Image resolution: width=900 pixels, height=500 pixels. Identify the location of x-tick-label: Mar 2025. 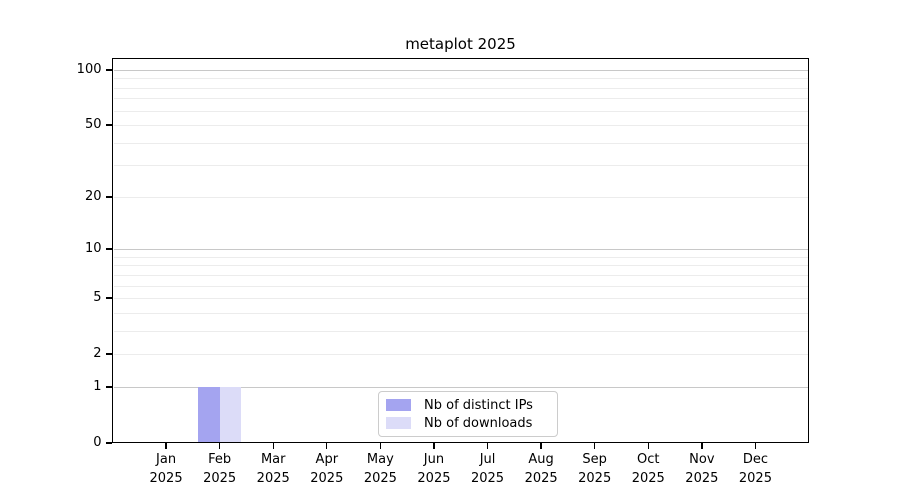
(273, 469).